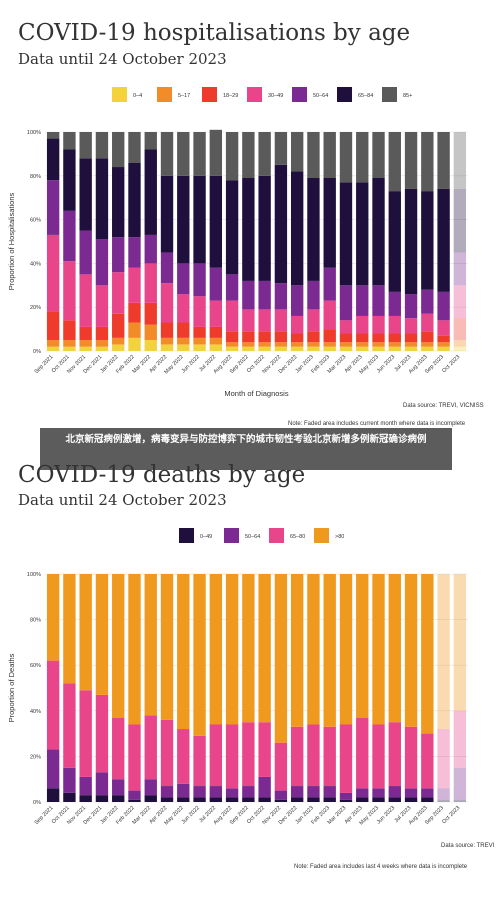 The image size is (500, 897). What do you see at coordinates (365, 96) in the screenshot?
I see `legend-label: 65–84` at bounding box center [365, 96].